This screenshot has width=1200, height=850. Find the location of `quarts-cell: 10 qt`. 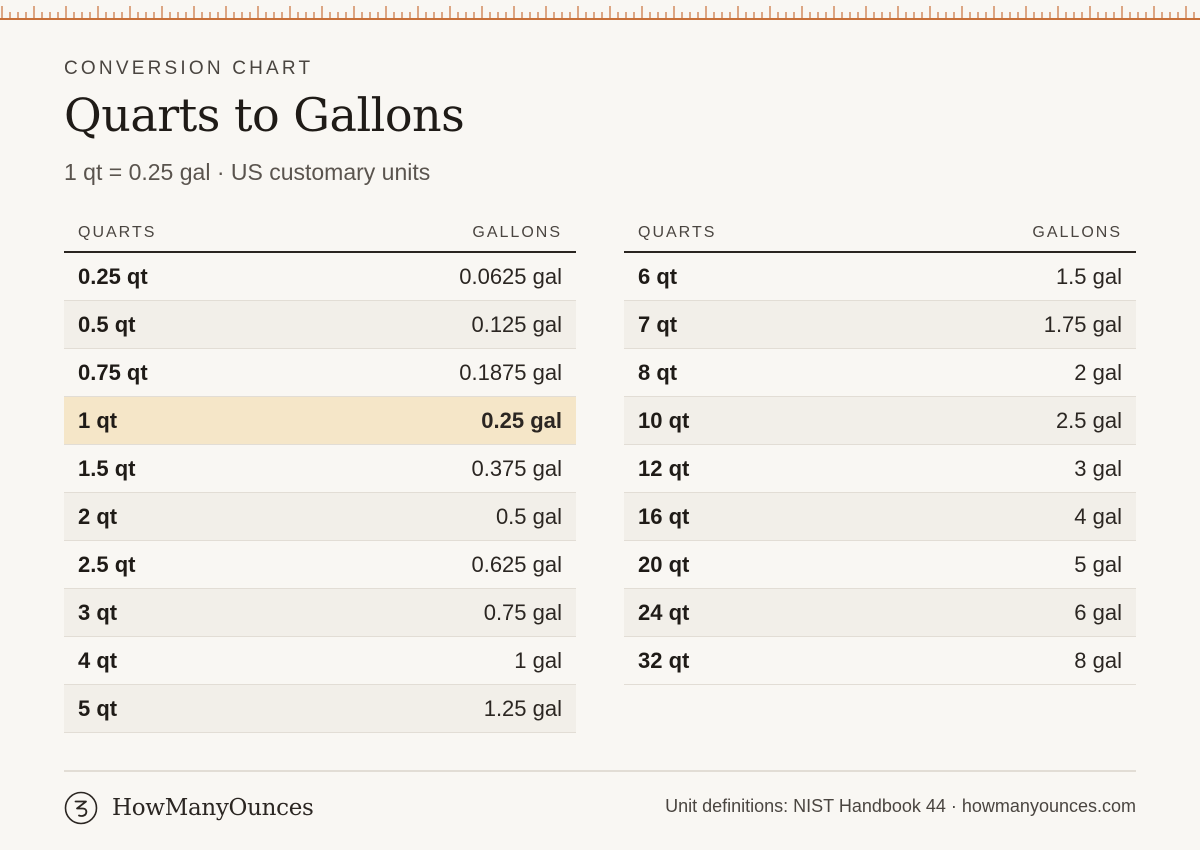

quarts-cell: 10 qt is located at coordinates (664, 420).